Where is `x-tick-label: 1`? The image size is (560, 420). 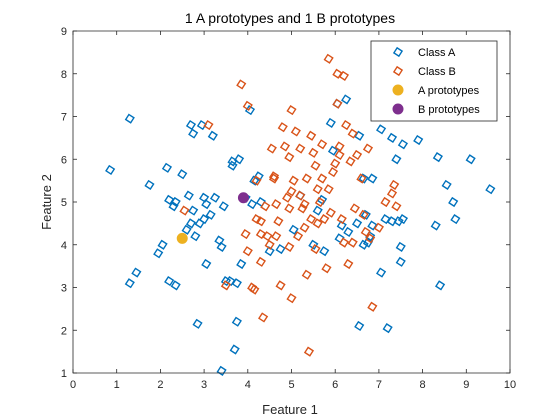 x-tick-label: 1 is located at coordinates (117, 385).